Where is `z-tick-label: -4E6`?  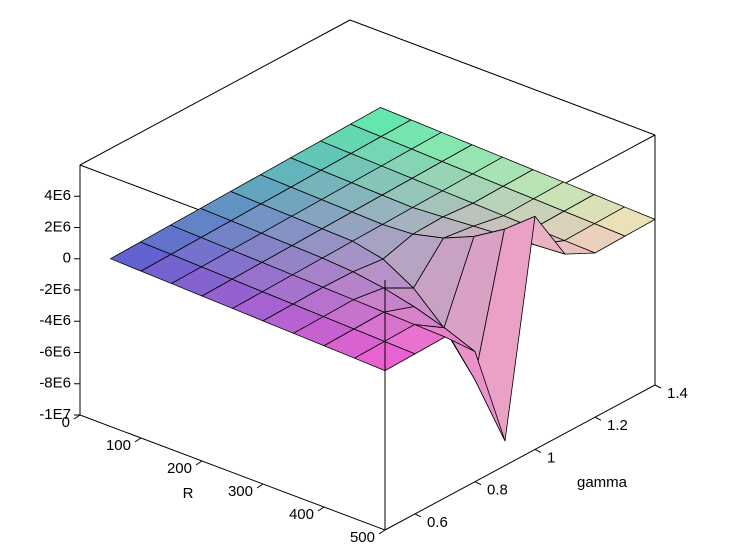 z-tick-label: -4E6 is located at coordinates (55, 320).